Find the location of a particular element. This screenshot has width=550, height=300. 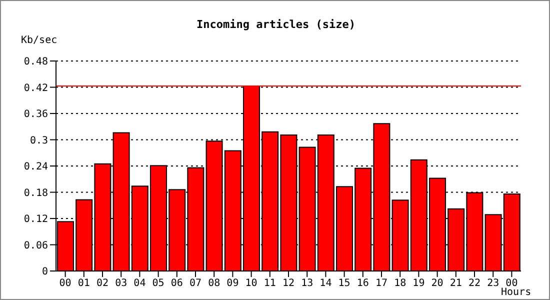

x-tick-label: 07 is located at coordinates (195, 284).